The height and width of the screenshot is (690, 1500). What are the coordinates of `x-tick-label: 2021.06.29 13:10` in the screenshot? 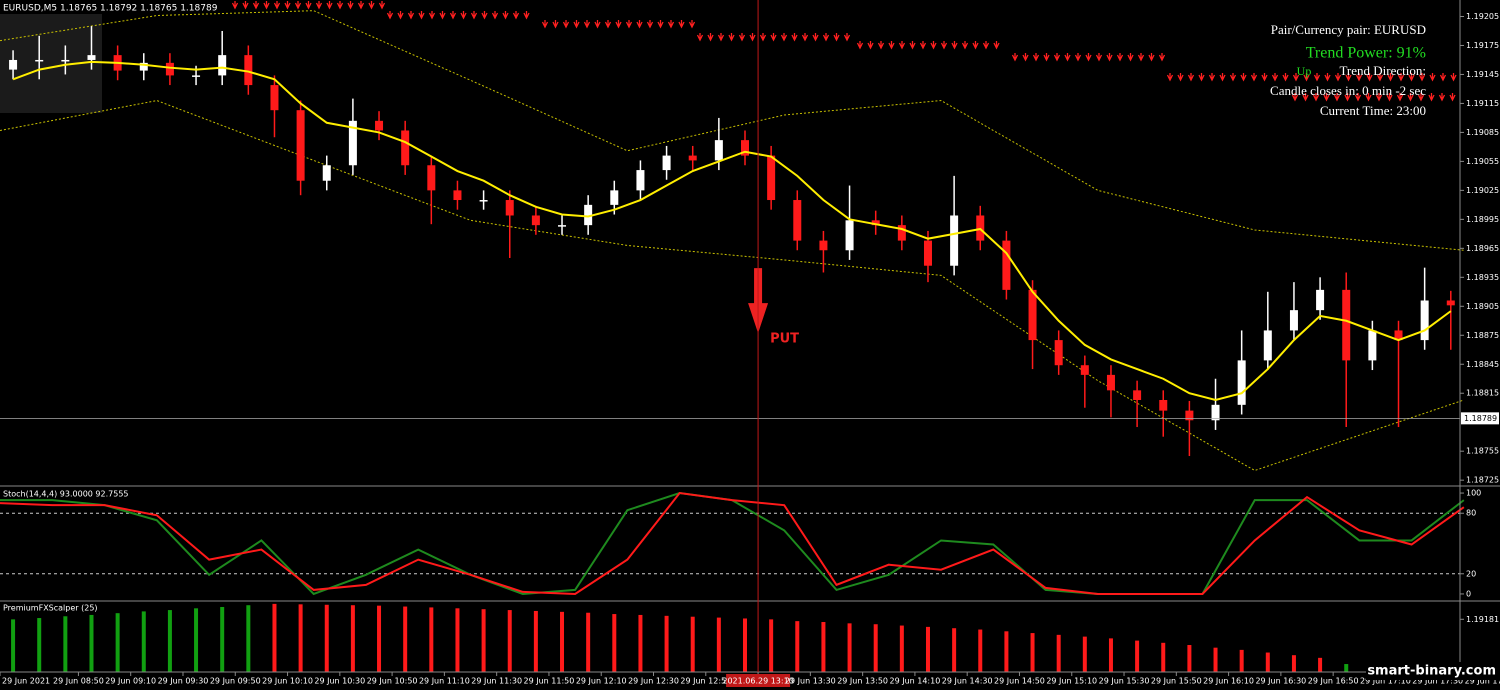 It's located at (757, 681).